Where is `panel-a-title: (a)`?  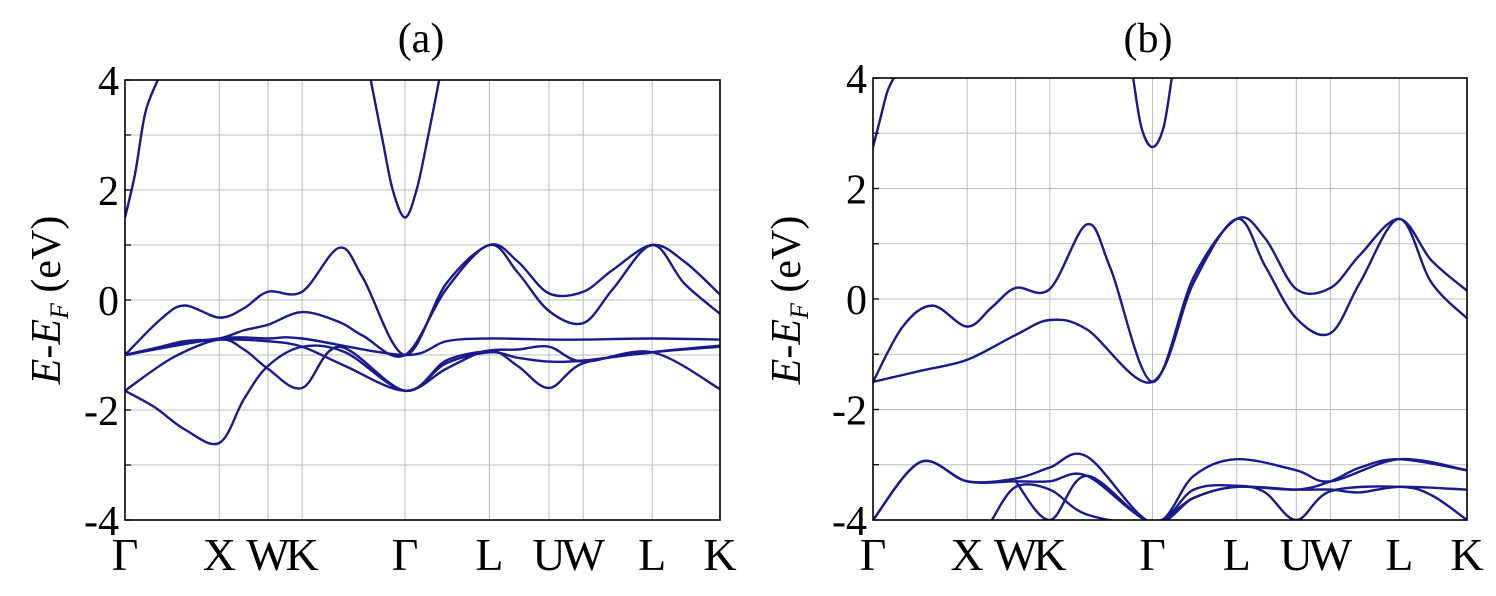 panel-a-title: (a) is located at coordinates (421, 39).